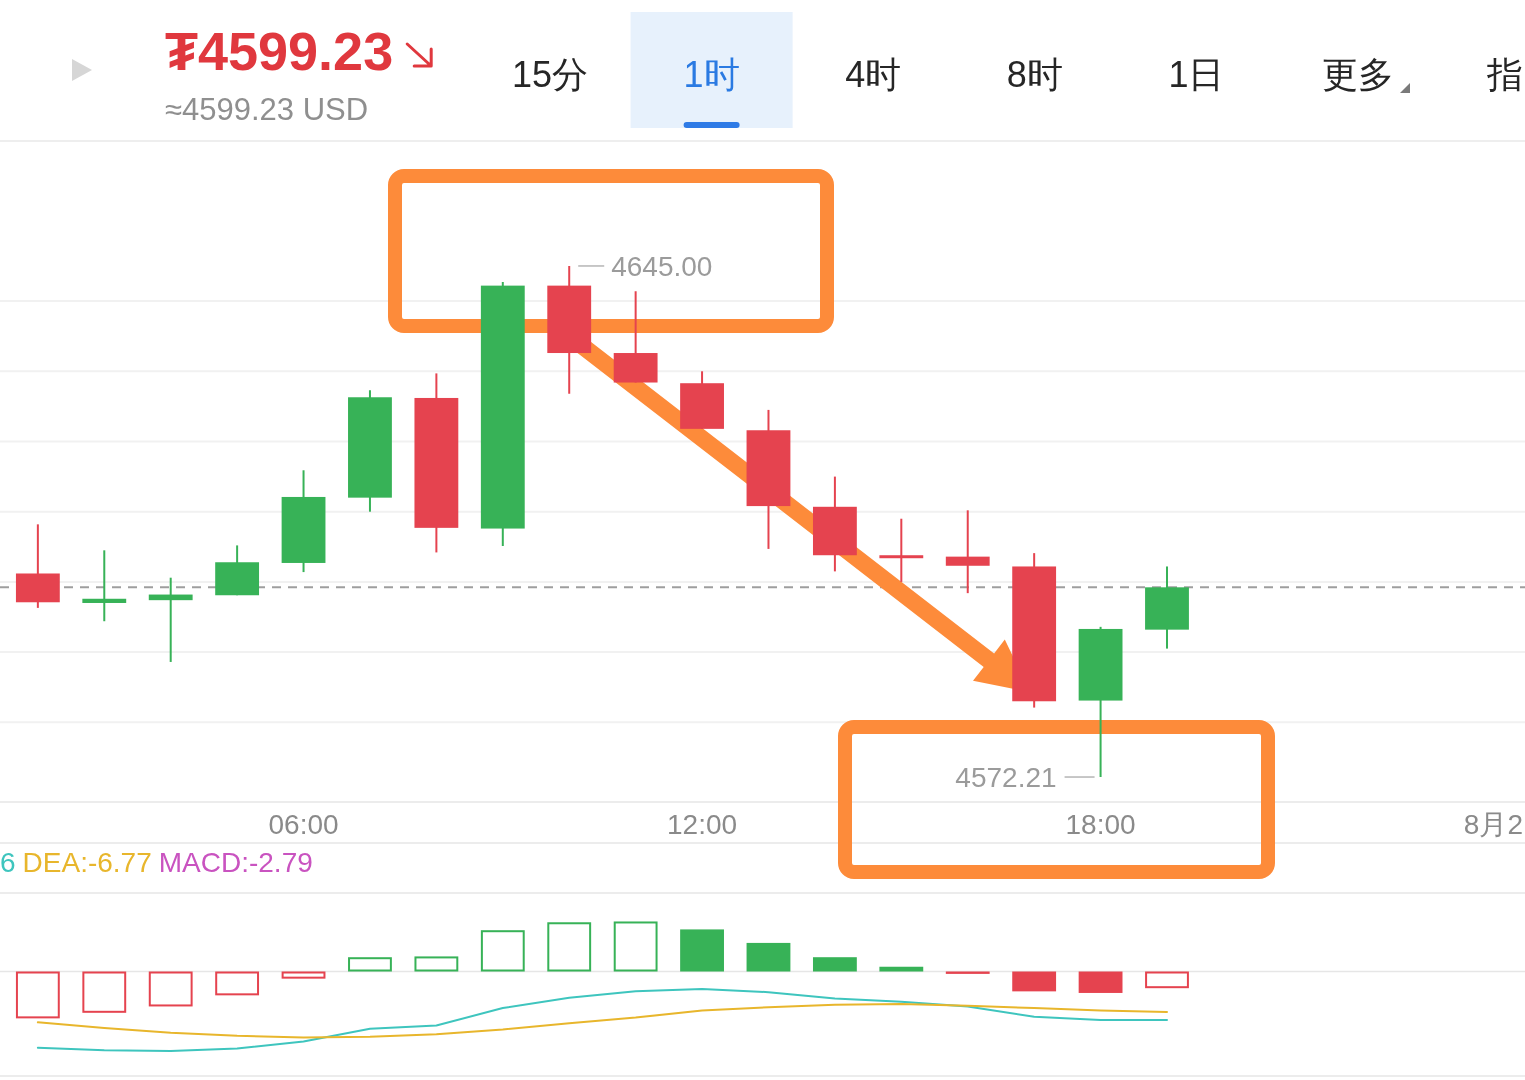 This screenshot has height=1080, width=1525. Describe the element at coordinates (1006, 778) in the screenshot. I see `annotation: 4572.21` at that location.